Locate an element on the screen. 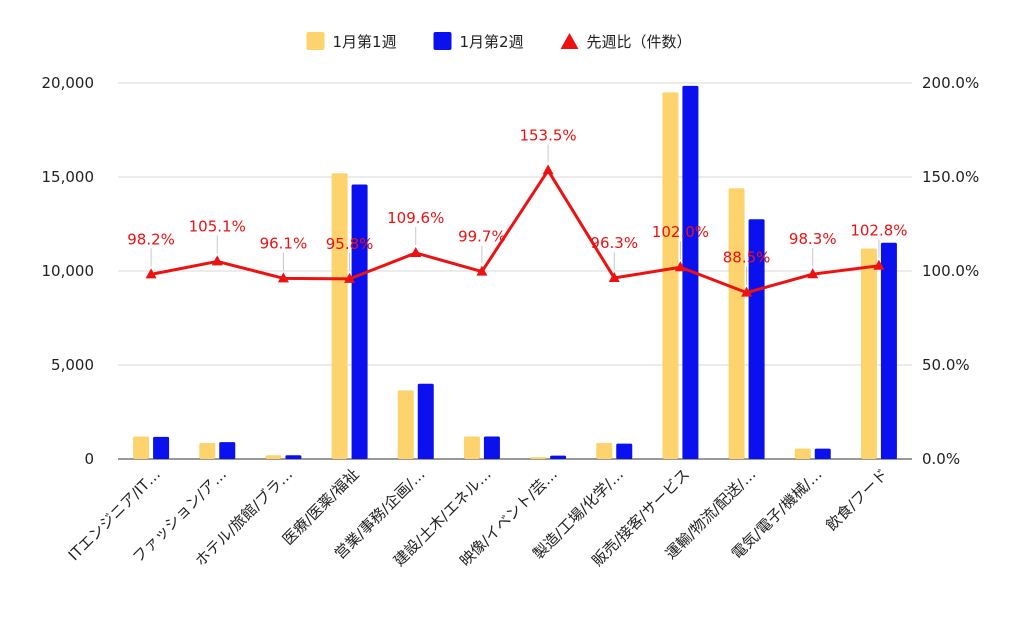 This screenshot has height=637, width=1024. category-tick-label: 飲食/フード is located at coordinates (856, 499).